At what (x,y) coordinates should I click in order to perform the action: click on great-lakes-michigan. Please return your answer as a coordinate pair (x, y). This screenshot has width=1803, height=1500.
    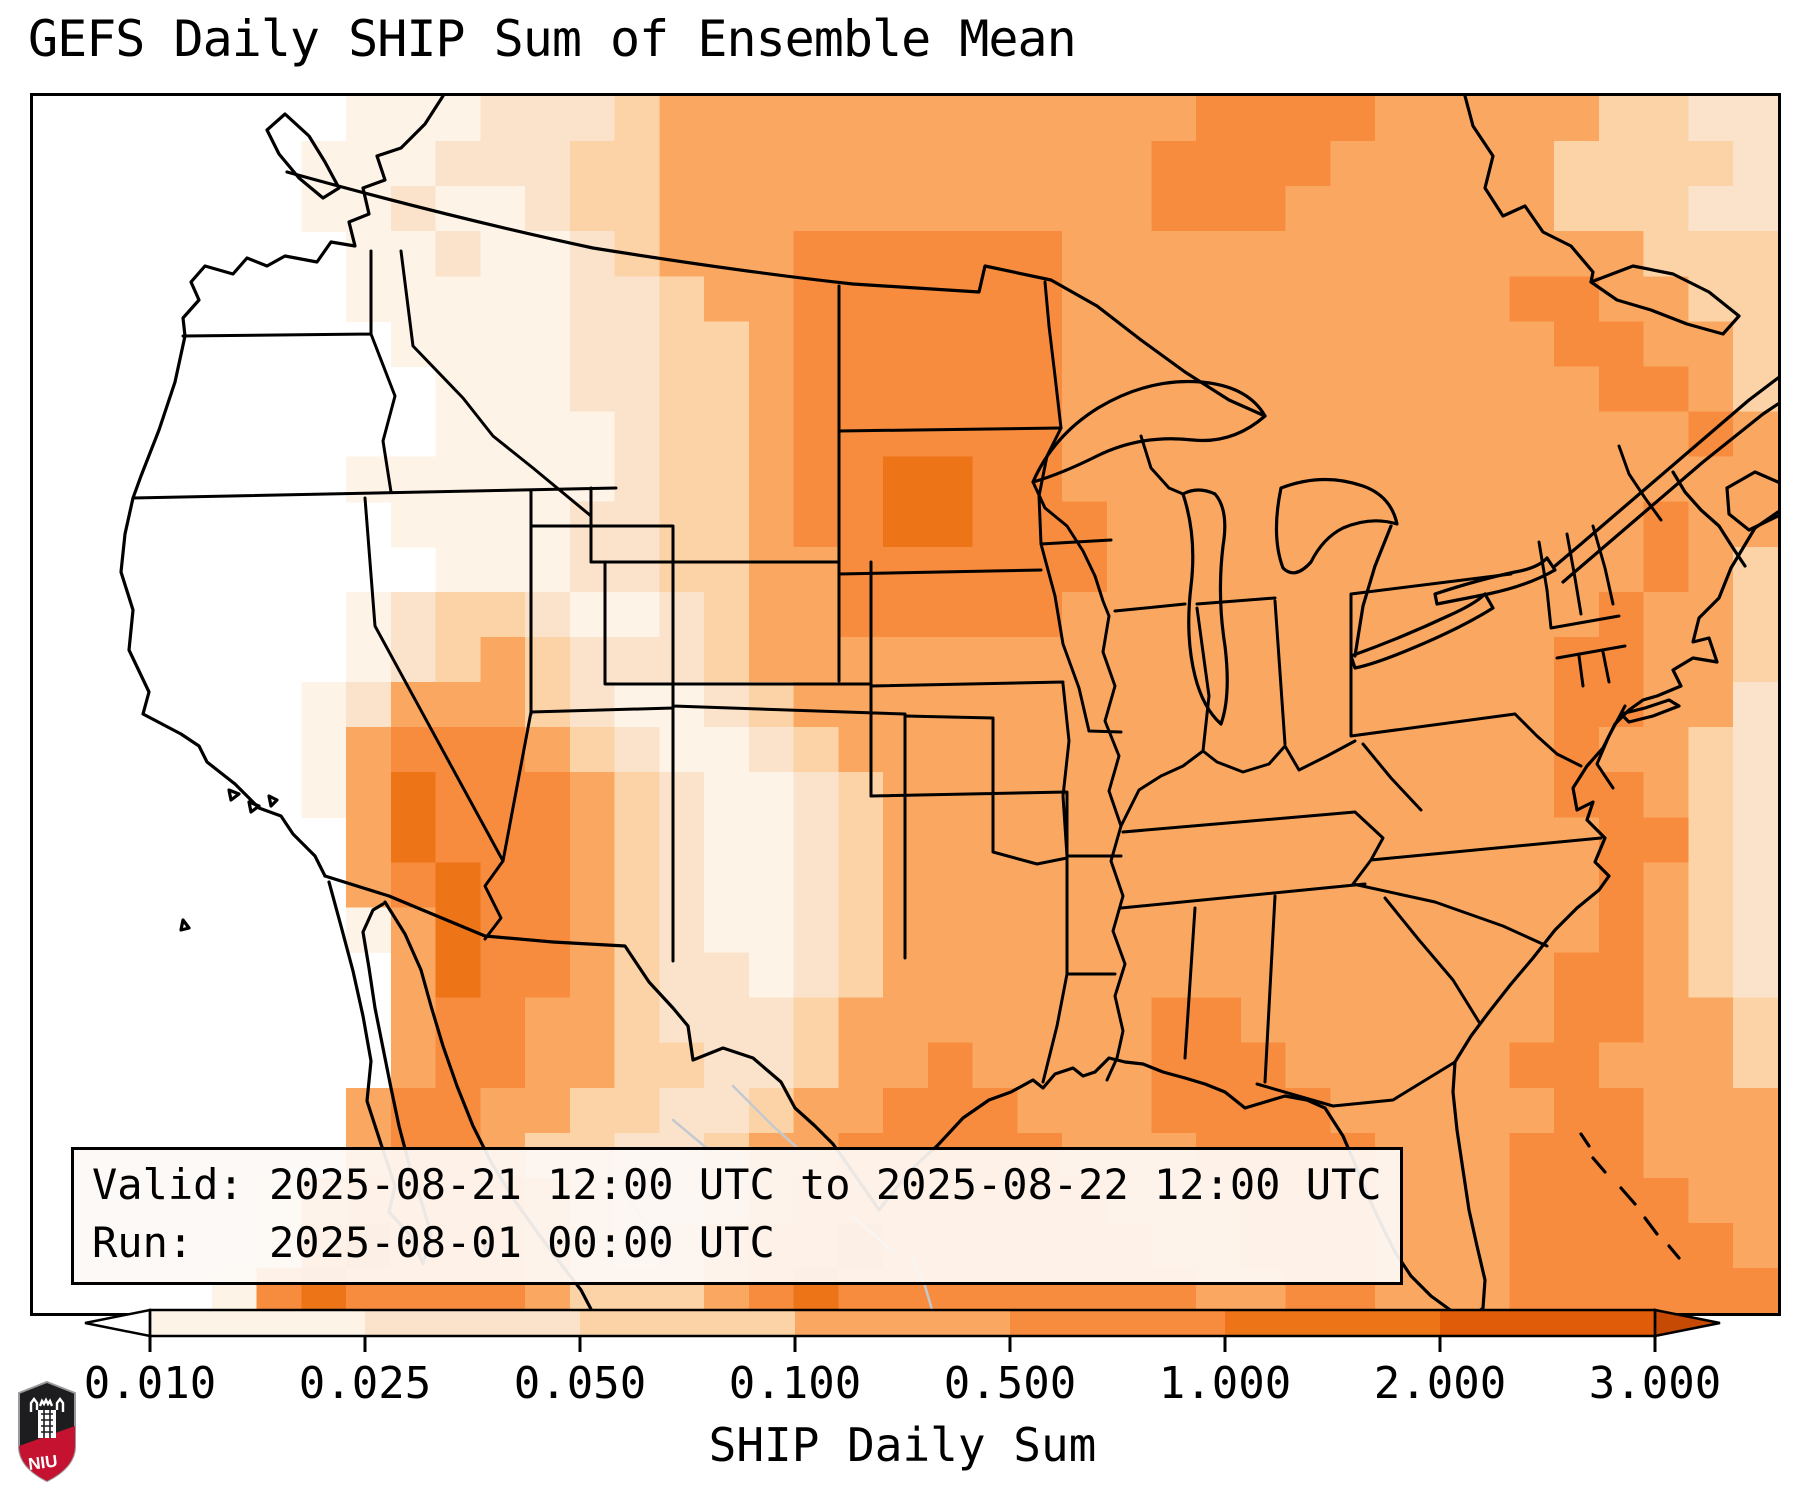
    Looking at the image, I should click on (1205, 607).